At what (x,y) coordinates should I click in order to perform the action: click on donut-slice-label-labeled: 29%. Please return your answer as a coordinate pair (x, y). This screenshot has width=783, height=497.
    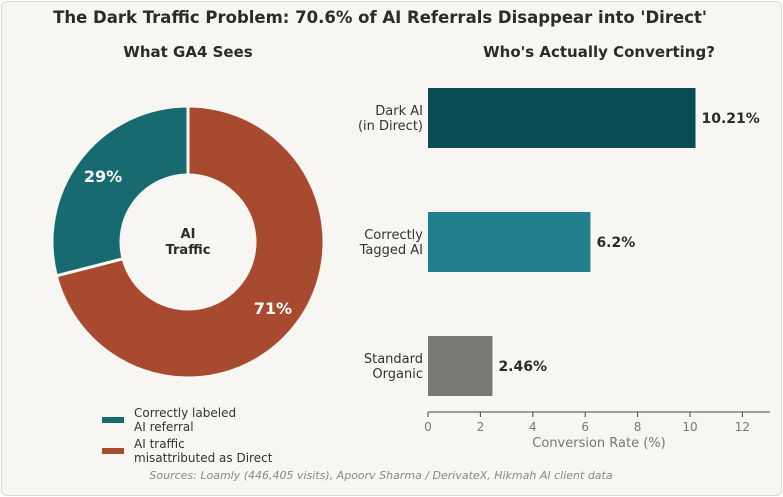
    Looking at the image, I should click on (103, 176).